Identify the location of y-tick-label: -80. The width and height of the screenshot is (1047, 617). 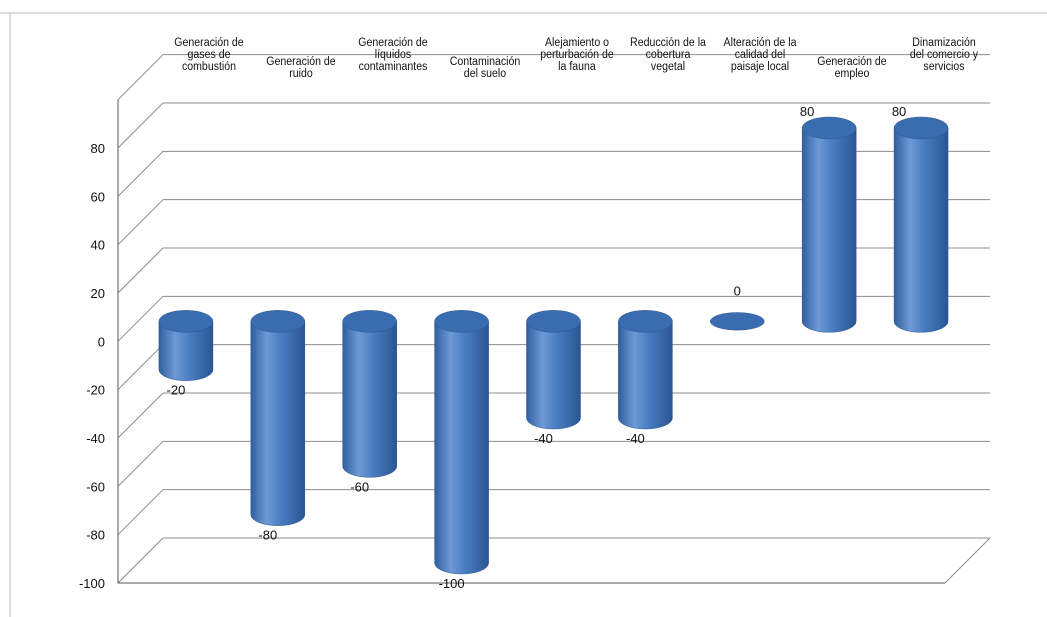
(95, 535).